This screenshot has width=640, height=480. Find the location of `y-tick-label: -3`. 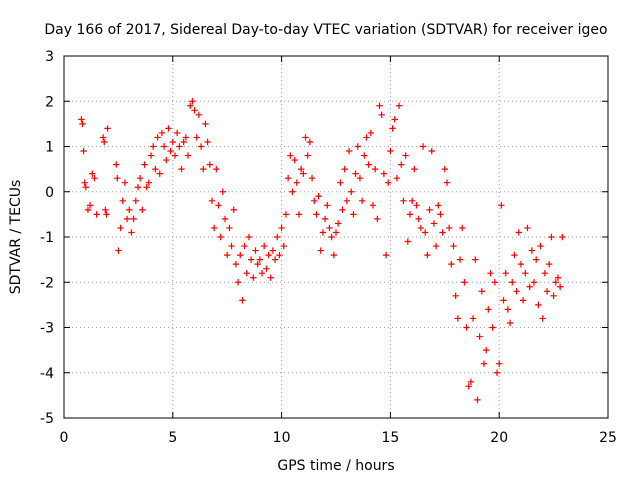

y-tick-label: -3 is located at coordinates (47, 329).